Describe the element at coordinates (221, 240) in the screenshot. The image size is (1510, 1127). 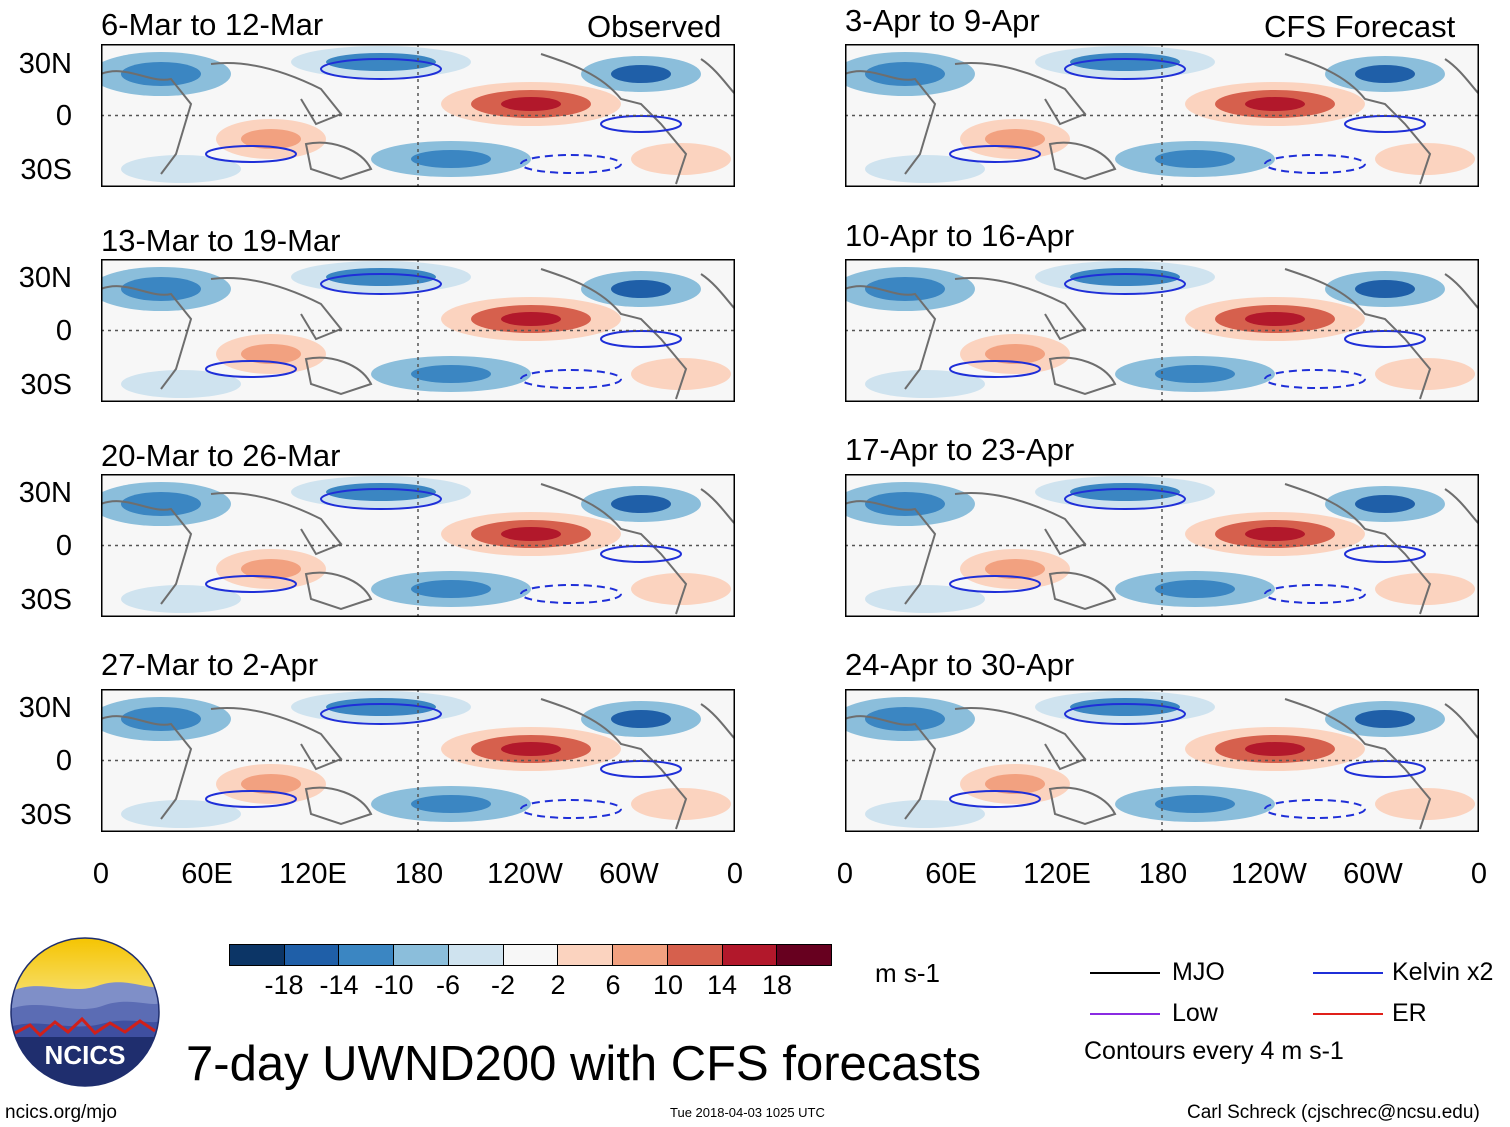
I see `panel-title-obs-2: 13-Mar to 19-Mar` at that location.